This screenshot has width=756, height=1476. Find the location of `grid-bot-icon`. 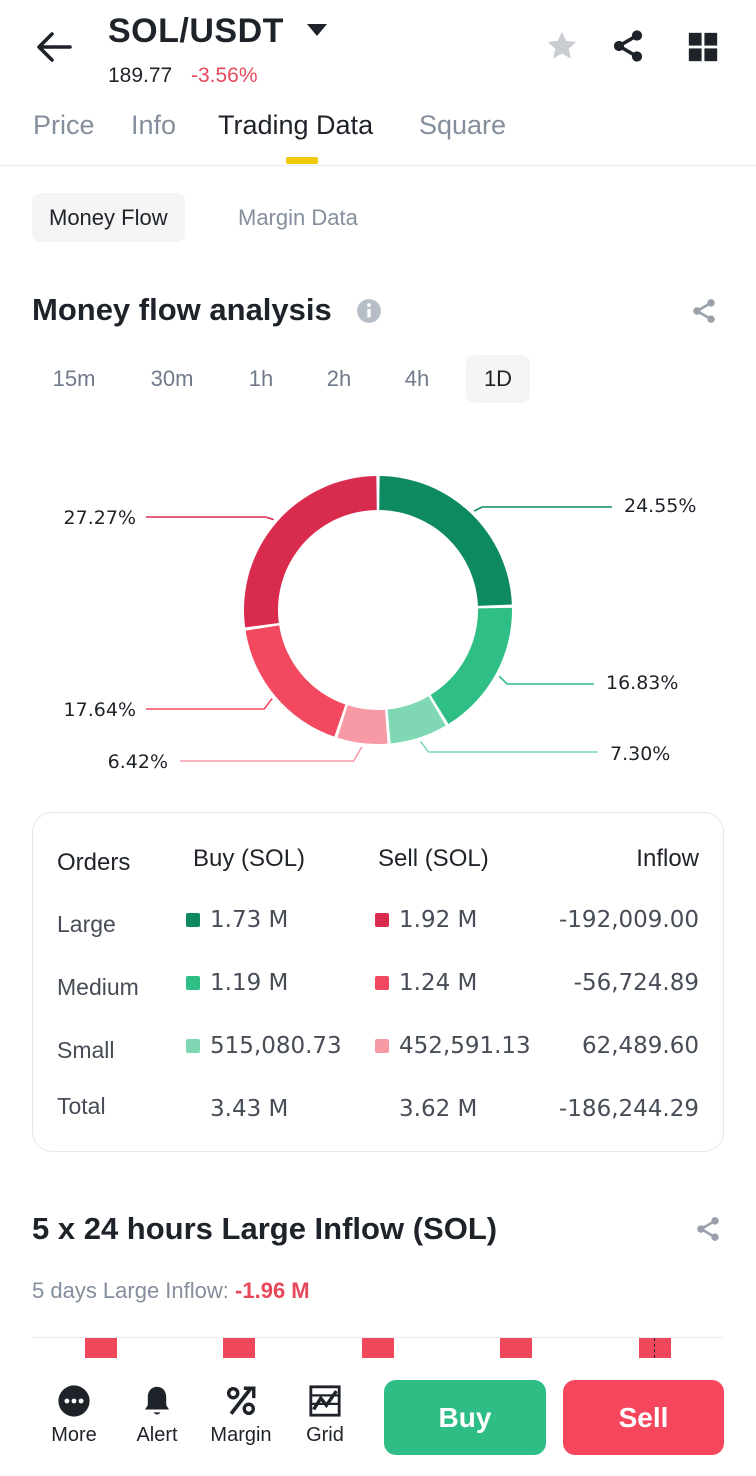

grid-bot-icon is located at coordinates (325, 1401).